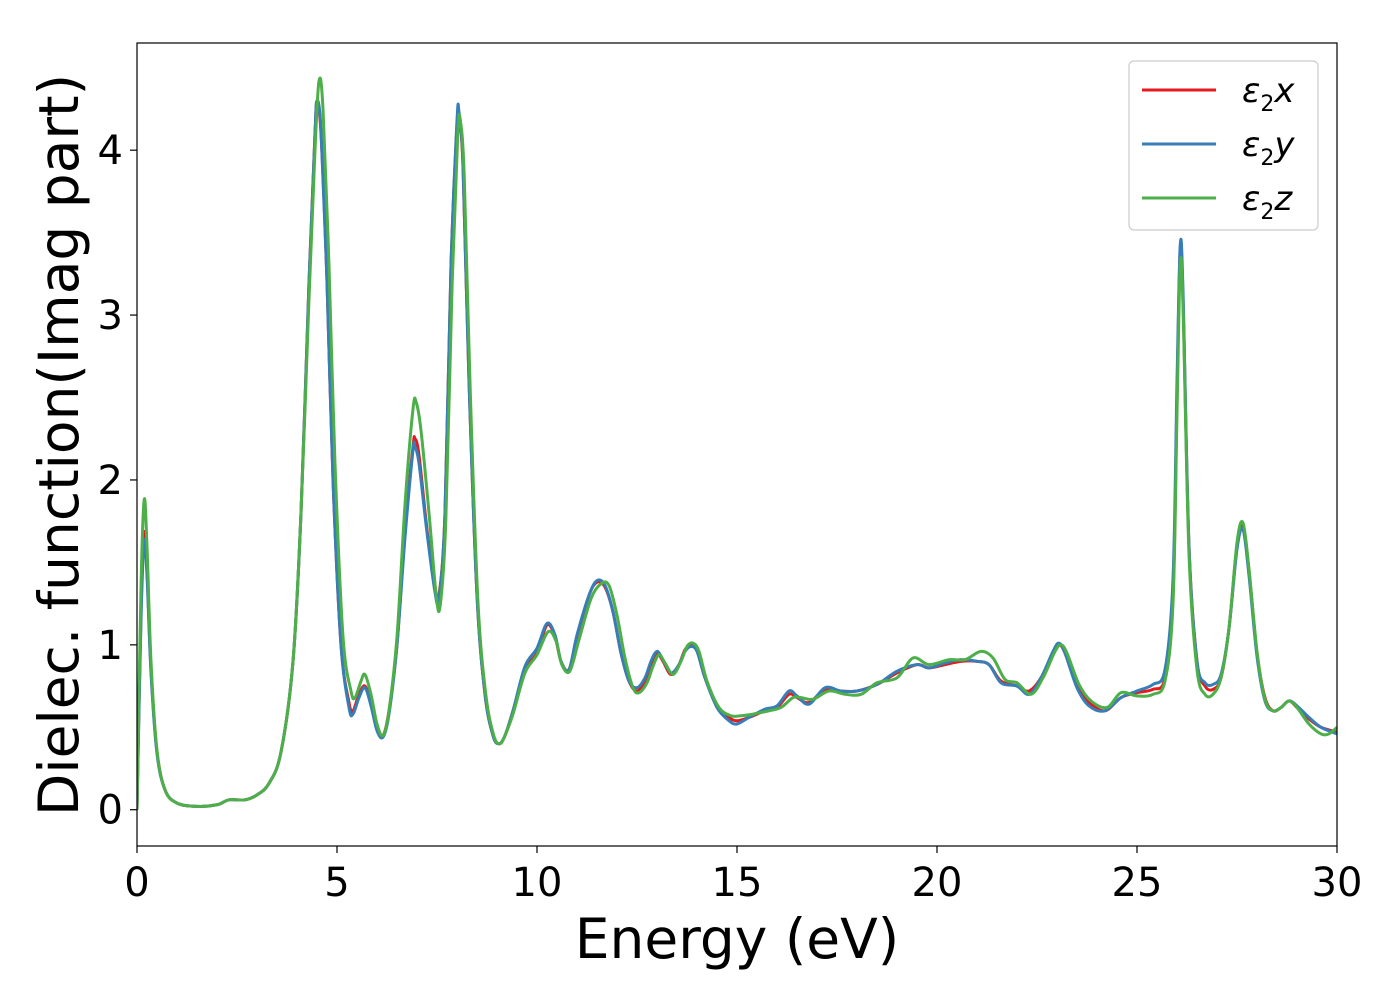 Image resolution: width=1400 pixels, height=1000 pixels. What do you see at coordinates (110, 151) in the screenshot?
I see `y-tick-label: 4` at bounding box center [110, 151].